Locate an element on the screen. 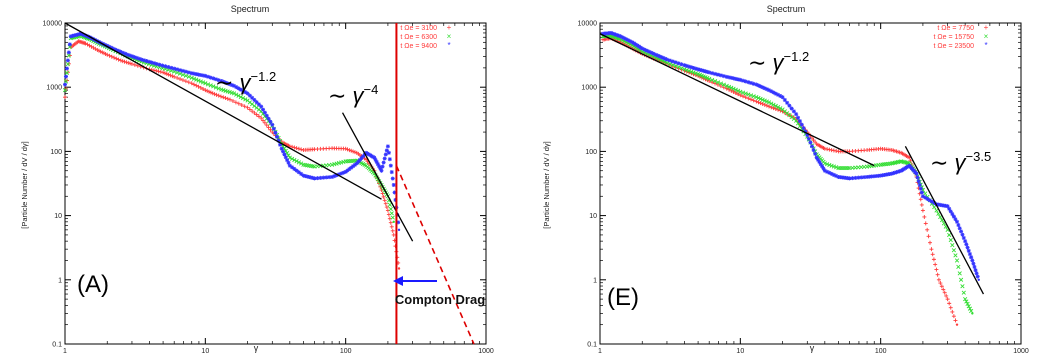  y-tick-label: 1000 is located at coordinates (54, 88).